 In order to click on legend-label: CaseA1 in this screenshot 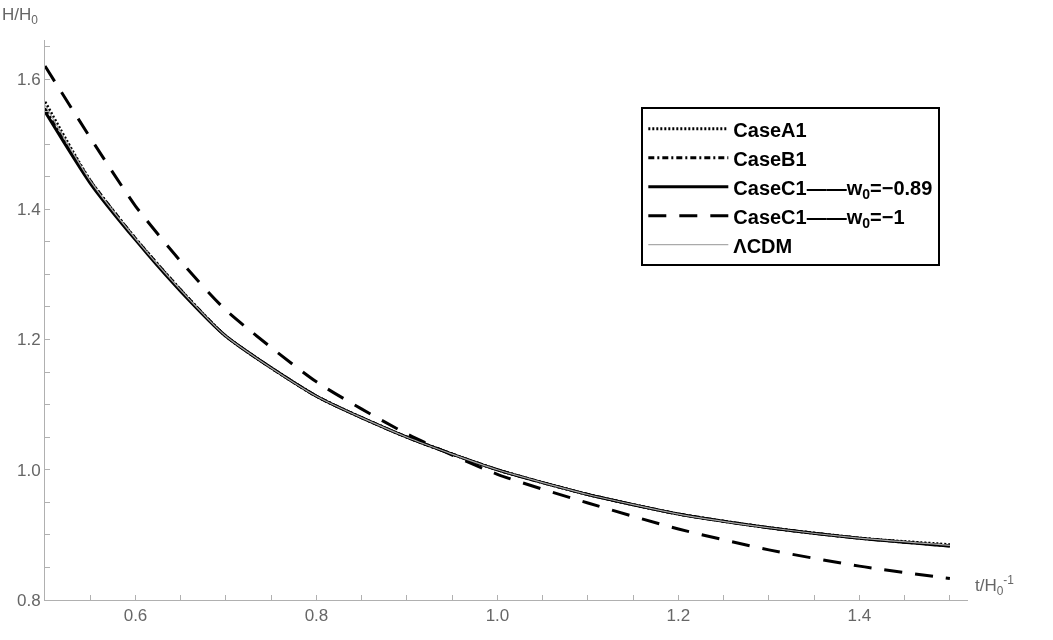, I will do `click(770, 129)`.